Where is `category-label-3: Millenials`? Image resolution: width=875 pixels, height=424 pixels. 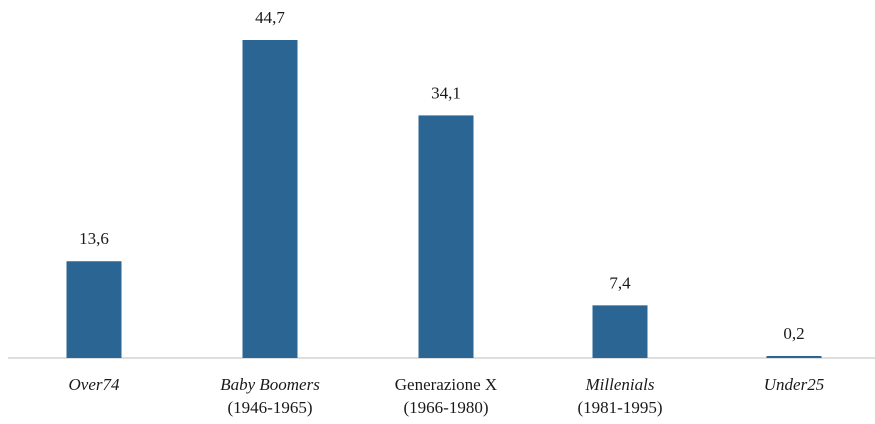
category-label-3: Millenials is located at coordinates (620, 384).